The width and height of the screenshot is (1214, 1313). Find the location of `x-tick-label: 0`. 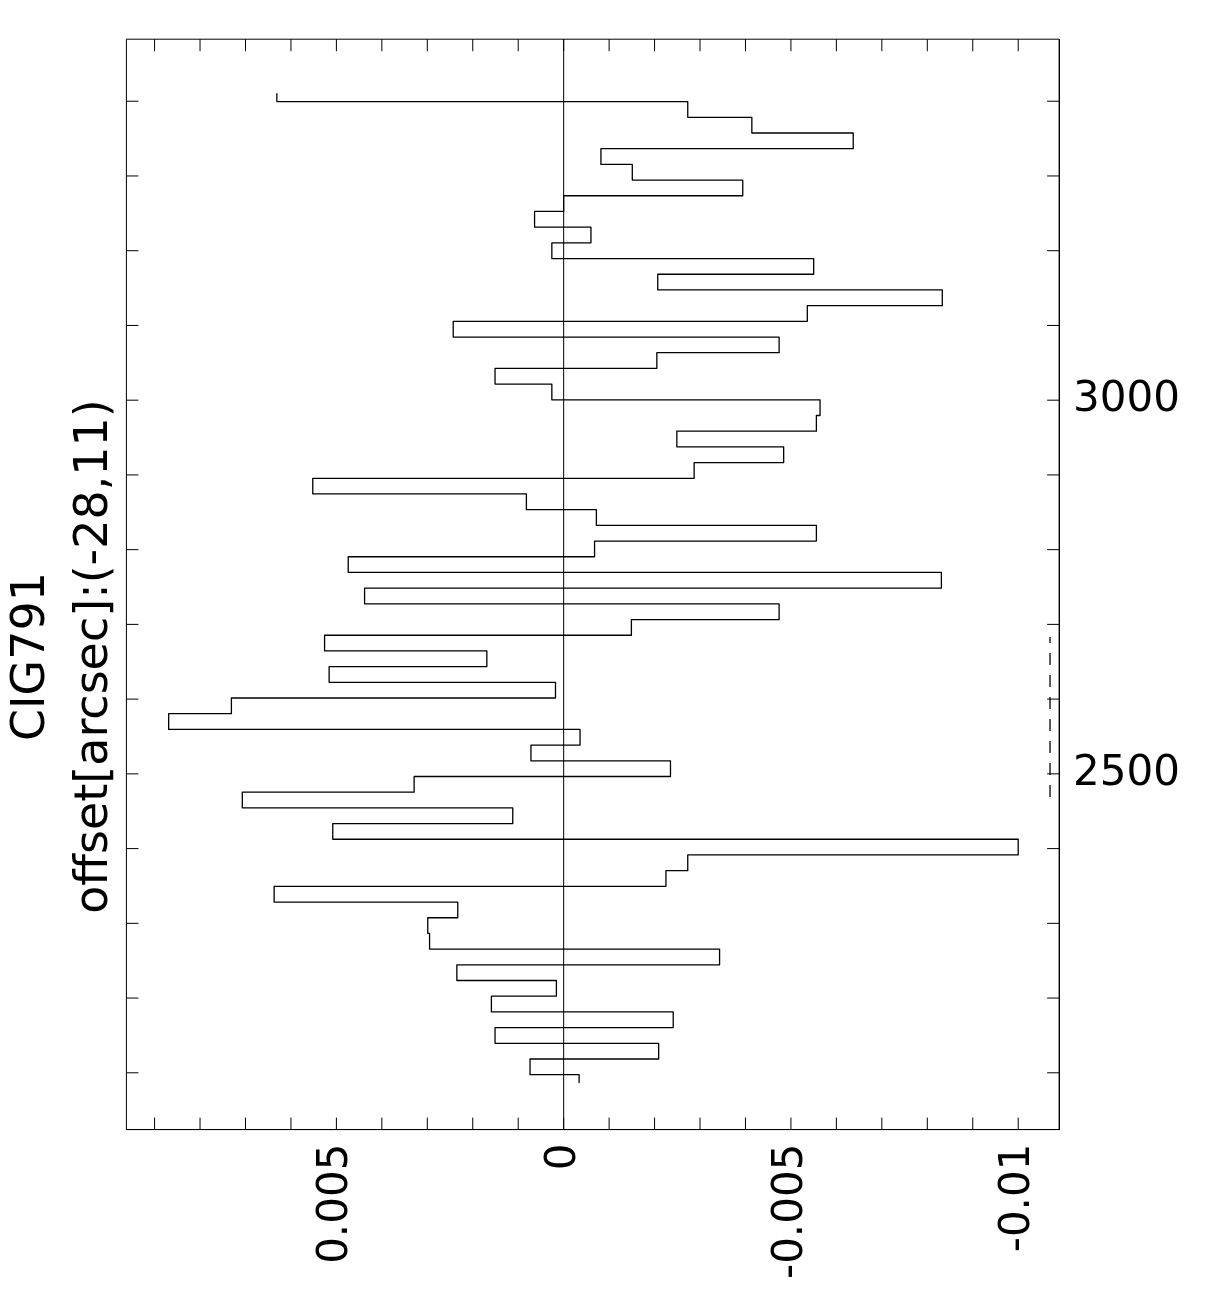

x-tick-label: 0 is located at coordinates (560, 1157).